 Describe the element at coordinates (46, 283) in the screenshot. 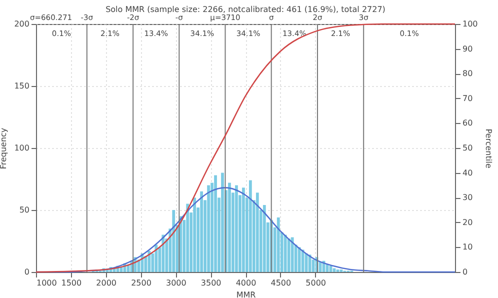

I see `x-tick-label: 1000` at that location.